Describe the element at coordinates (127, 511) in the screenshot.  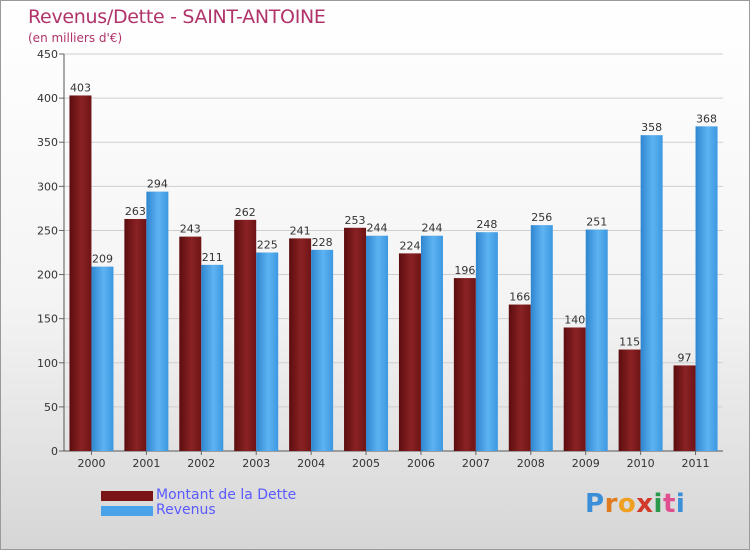
I see `legend-swatch-revenus` at that location.